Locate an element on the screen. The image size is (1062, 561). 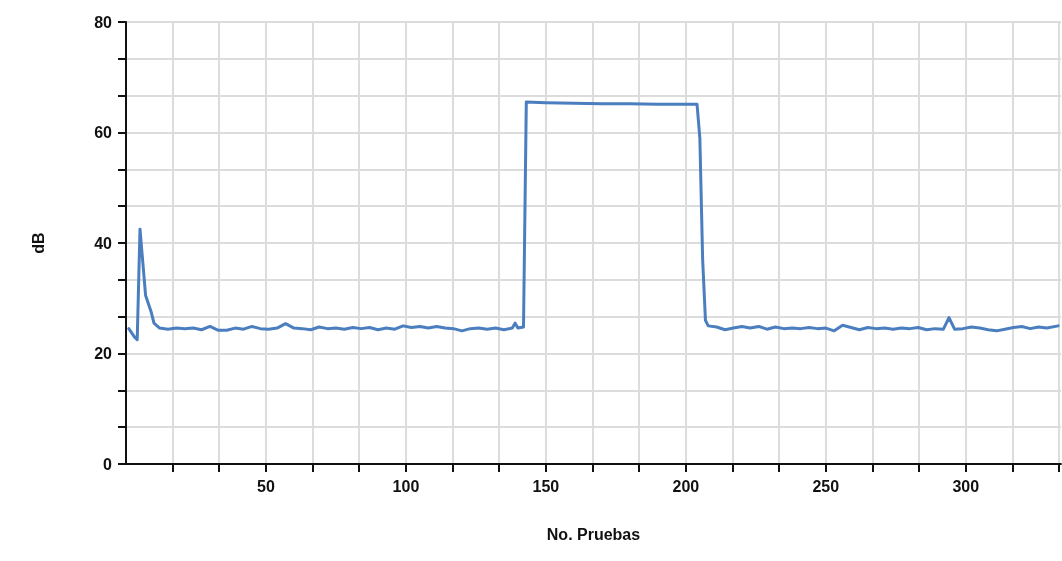
x-tick-label: 200 is located at coordinates (686, 486).